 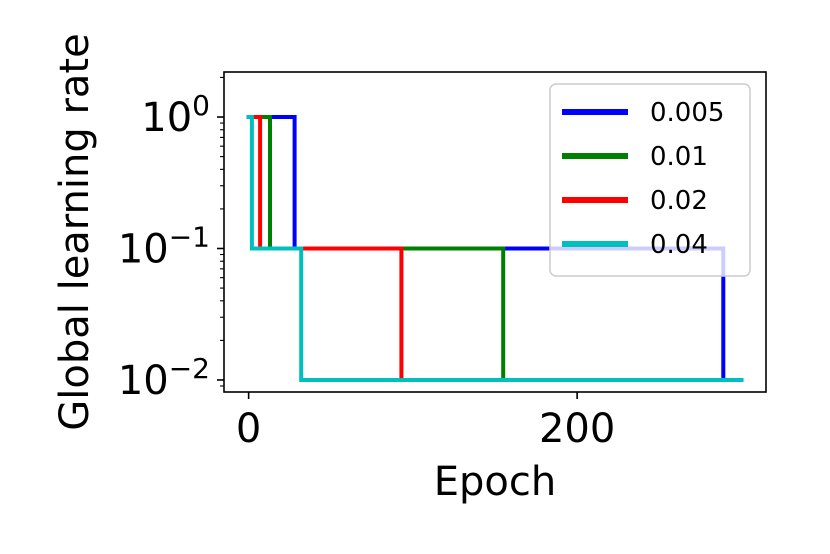 I want to click on legend-label-2: 0.02, so click(x=679, y=201).